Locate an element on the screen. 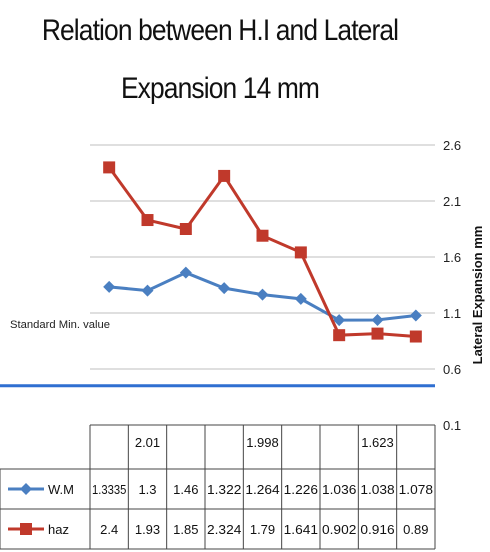  reference-line-label: Standard Min. value is located at coordinates (60, 325).